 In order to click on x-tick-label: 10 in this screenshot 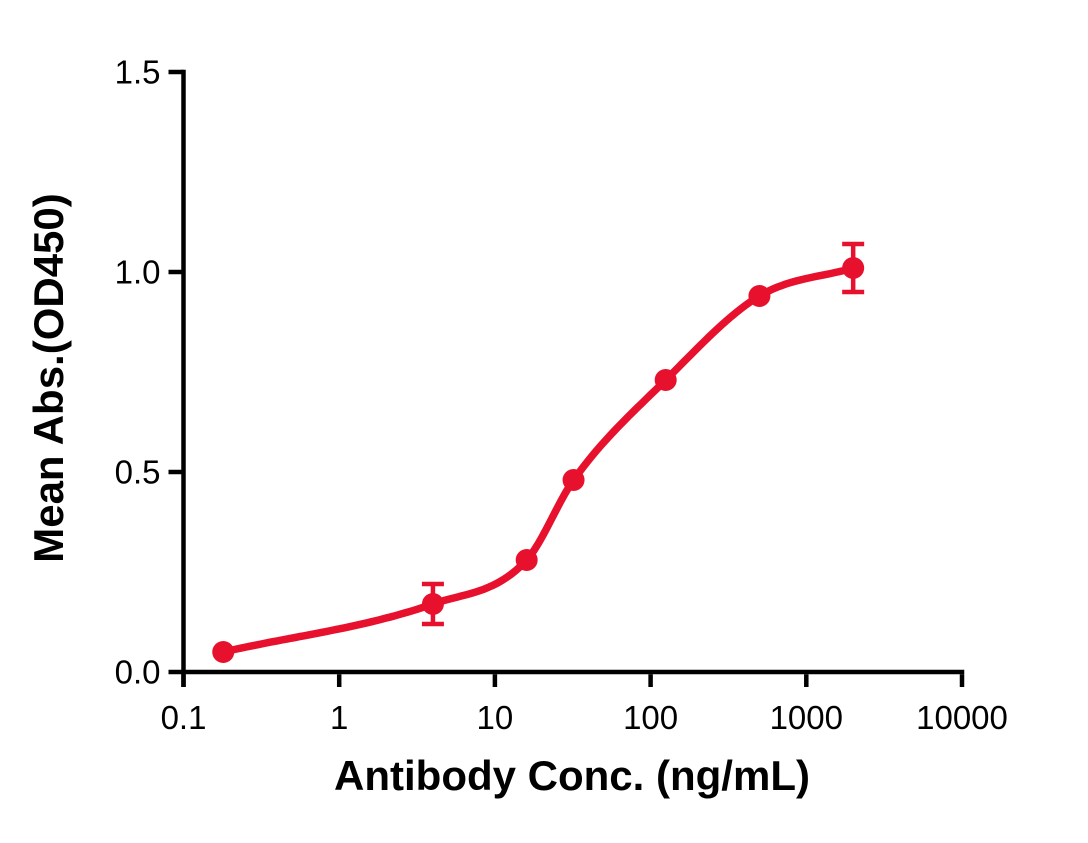, I will do `click(495, 717)`.